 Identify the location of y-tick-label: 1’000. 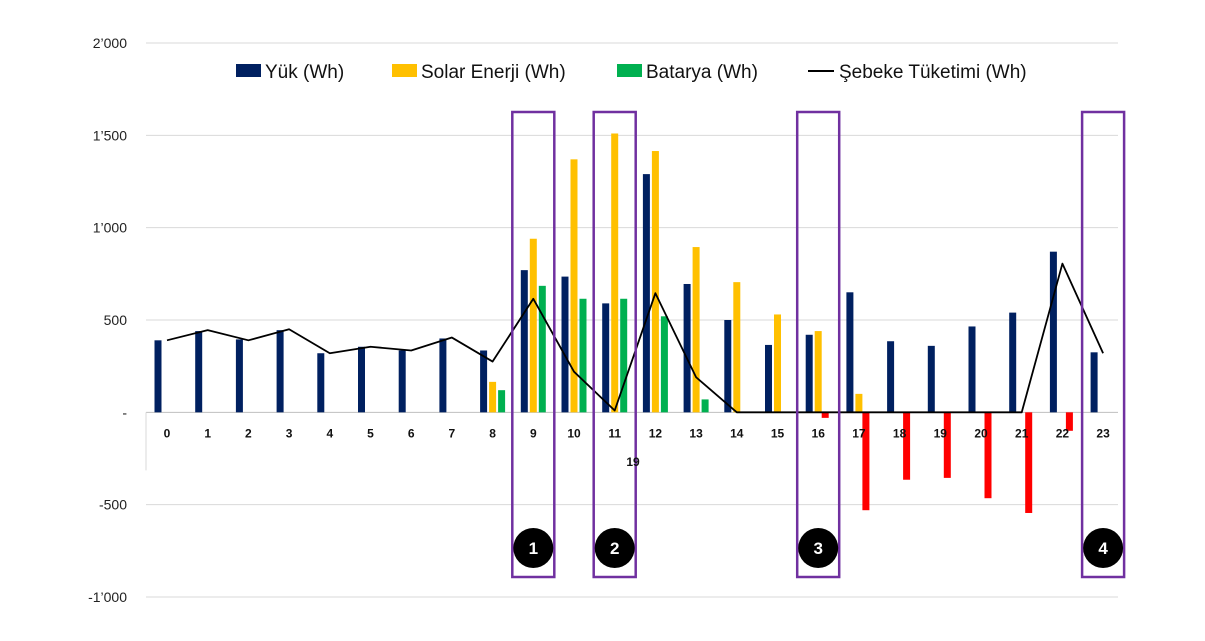
(110, 228).